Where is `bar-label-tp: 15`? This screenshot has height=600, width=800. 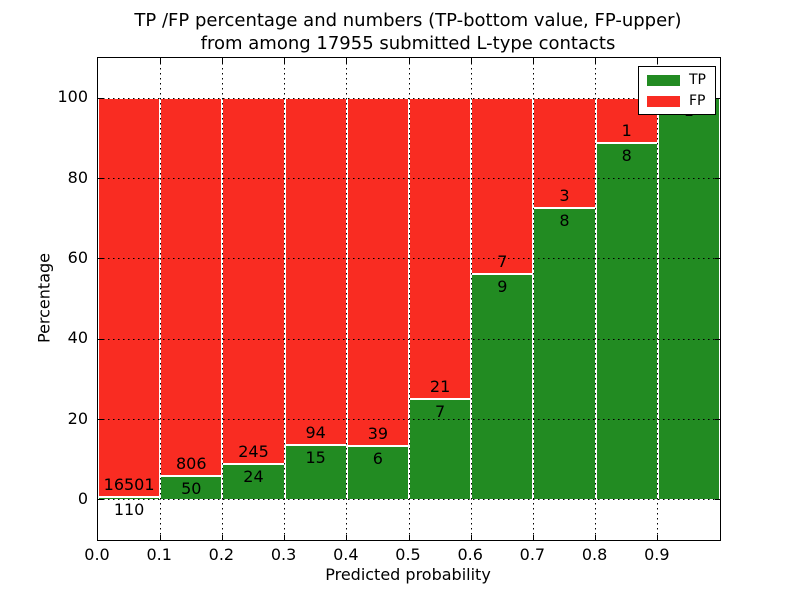
bar-label-tp: 15 is located at coordinates (315, 457).